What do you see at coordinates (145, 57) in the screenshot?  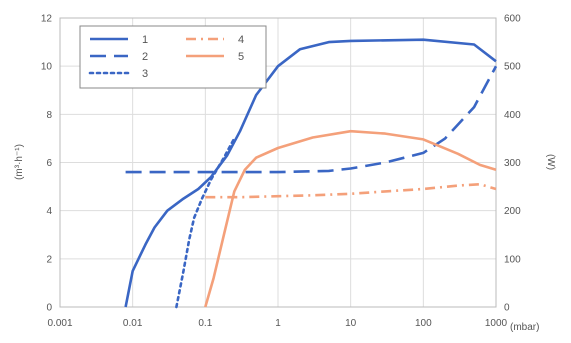 I see `legend-label-2: 2` at bounding box center [145, 57].